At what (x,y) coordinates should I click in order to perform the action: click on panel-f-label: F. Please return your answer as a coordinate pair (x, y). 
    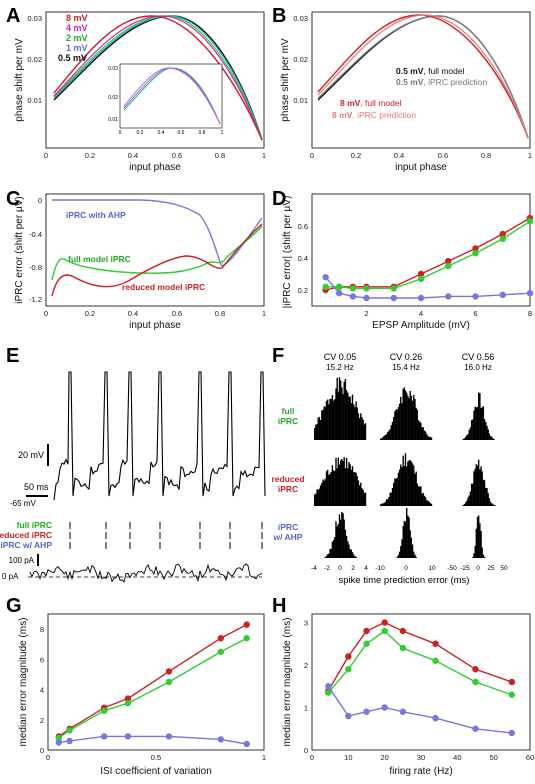
    Looking at the image, I should click on (278, 356).